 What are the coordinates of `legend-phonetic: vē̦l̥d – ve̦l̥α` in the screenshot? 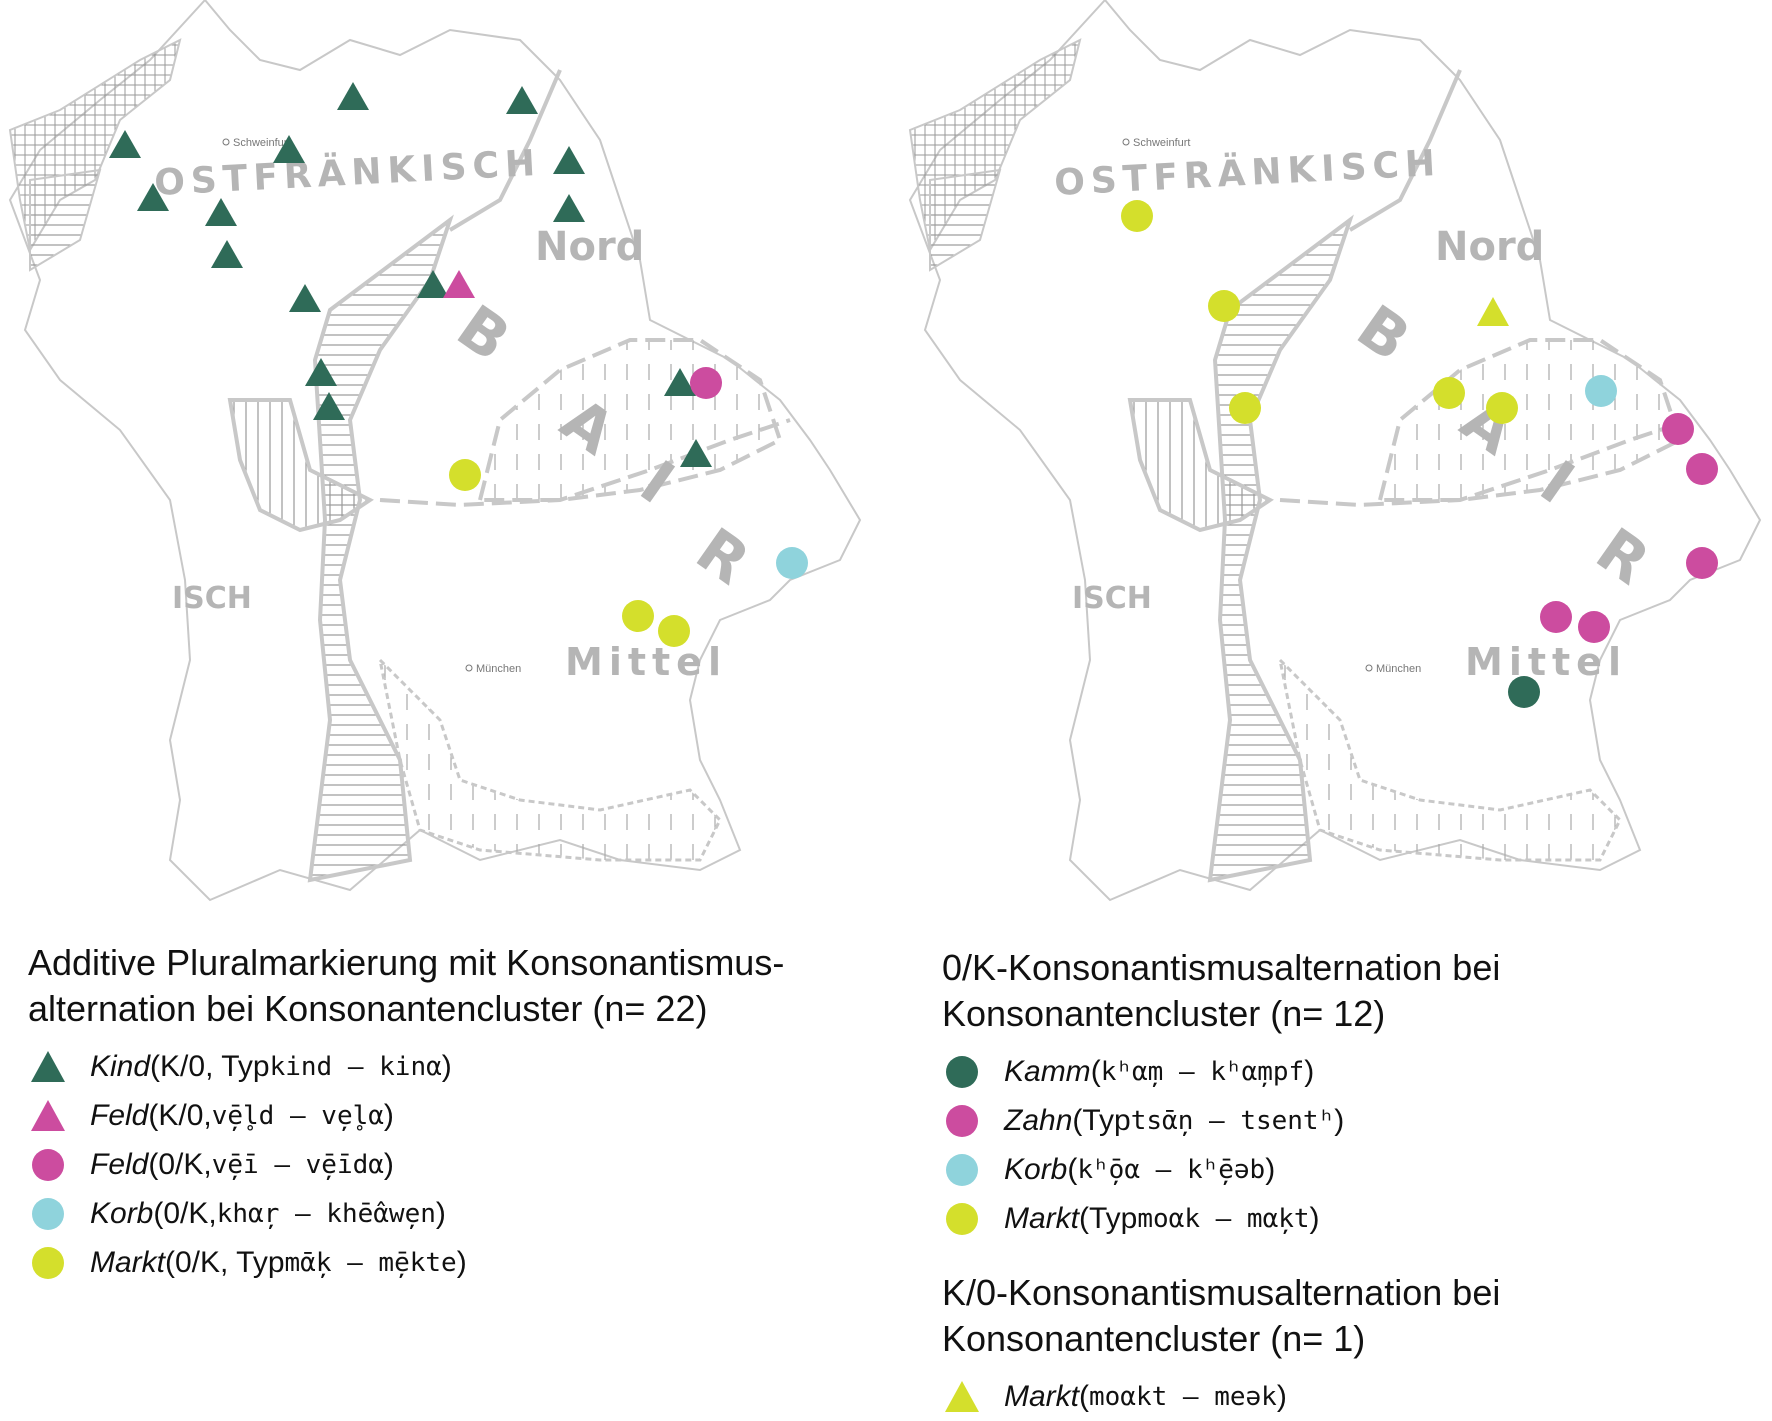 It's located at (297, 1115).